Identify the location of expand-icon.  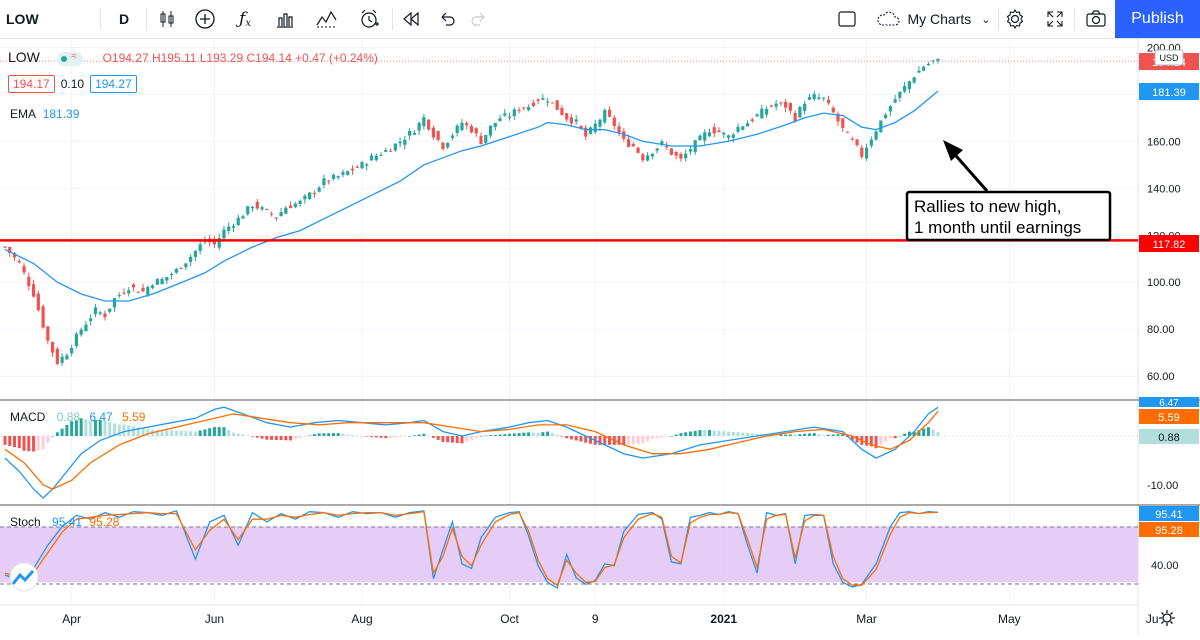
(1055, 19).